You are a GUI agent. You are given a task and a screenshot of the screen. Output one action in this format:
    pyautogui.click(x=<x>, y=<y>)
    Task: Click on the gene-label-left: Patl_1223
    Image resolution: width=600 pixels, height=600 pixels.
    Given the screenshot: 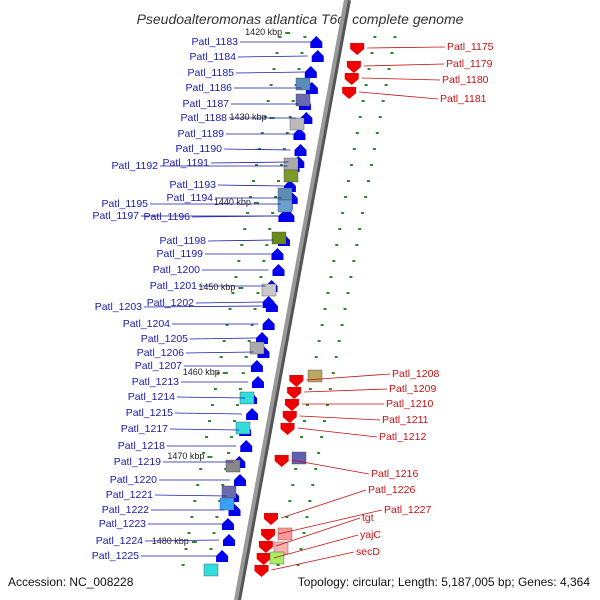 What is the action you would take?
    pyautogui.click(x=122, y=524)
    